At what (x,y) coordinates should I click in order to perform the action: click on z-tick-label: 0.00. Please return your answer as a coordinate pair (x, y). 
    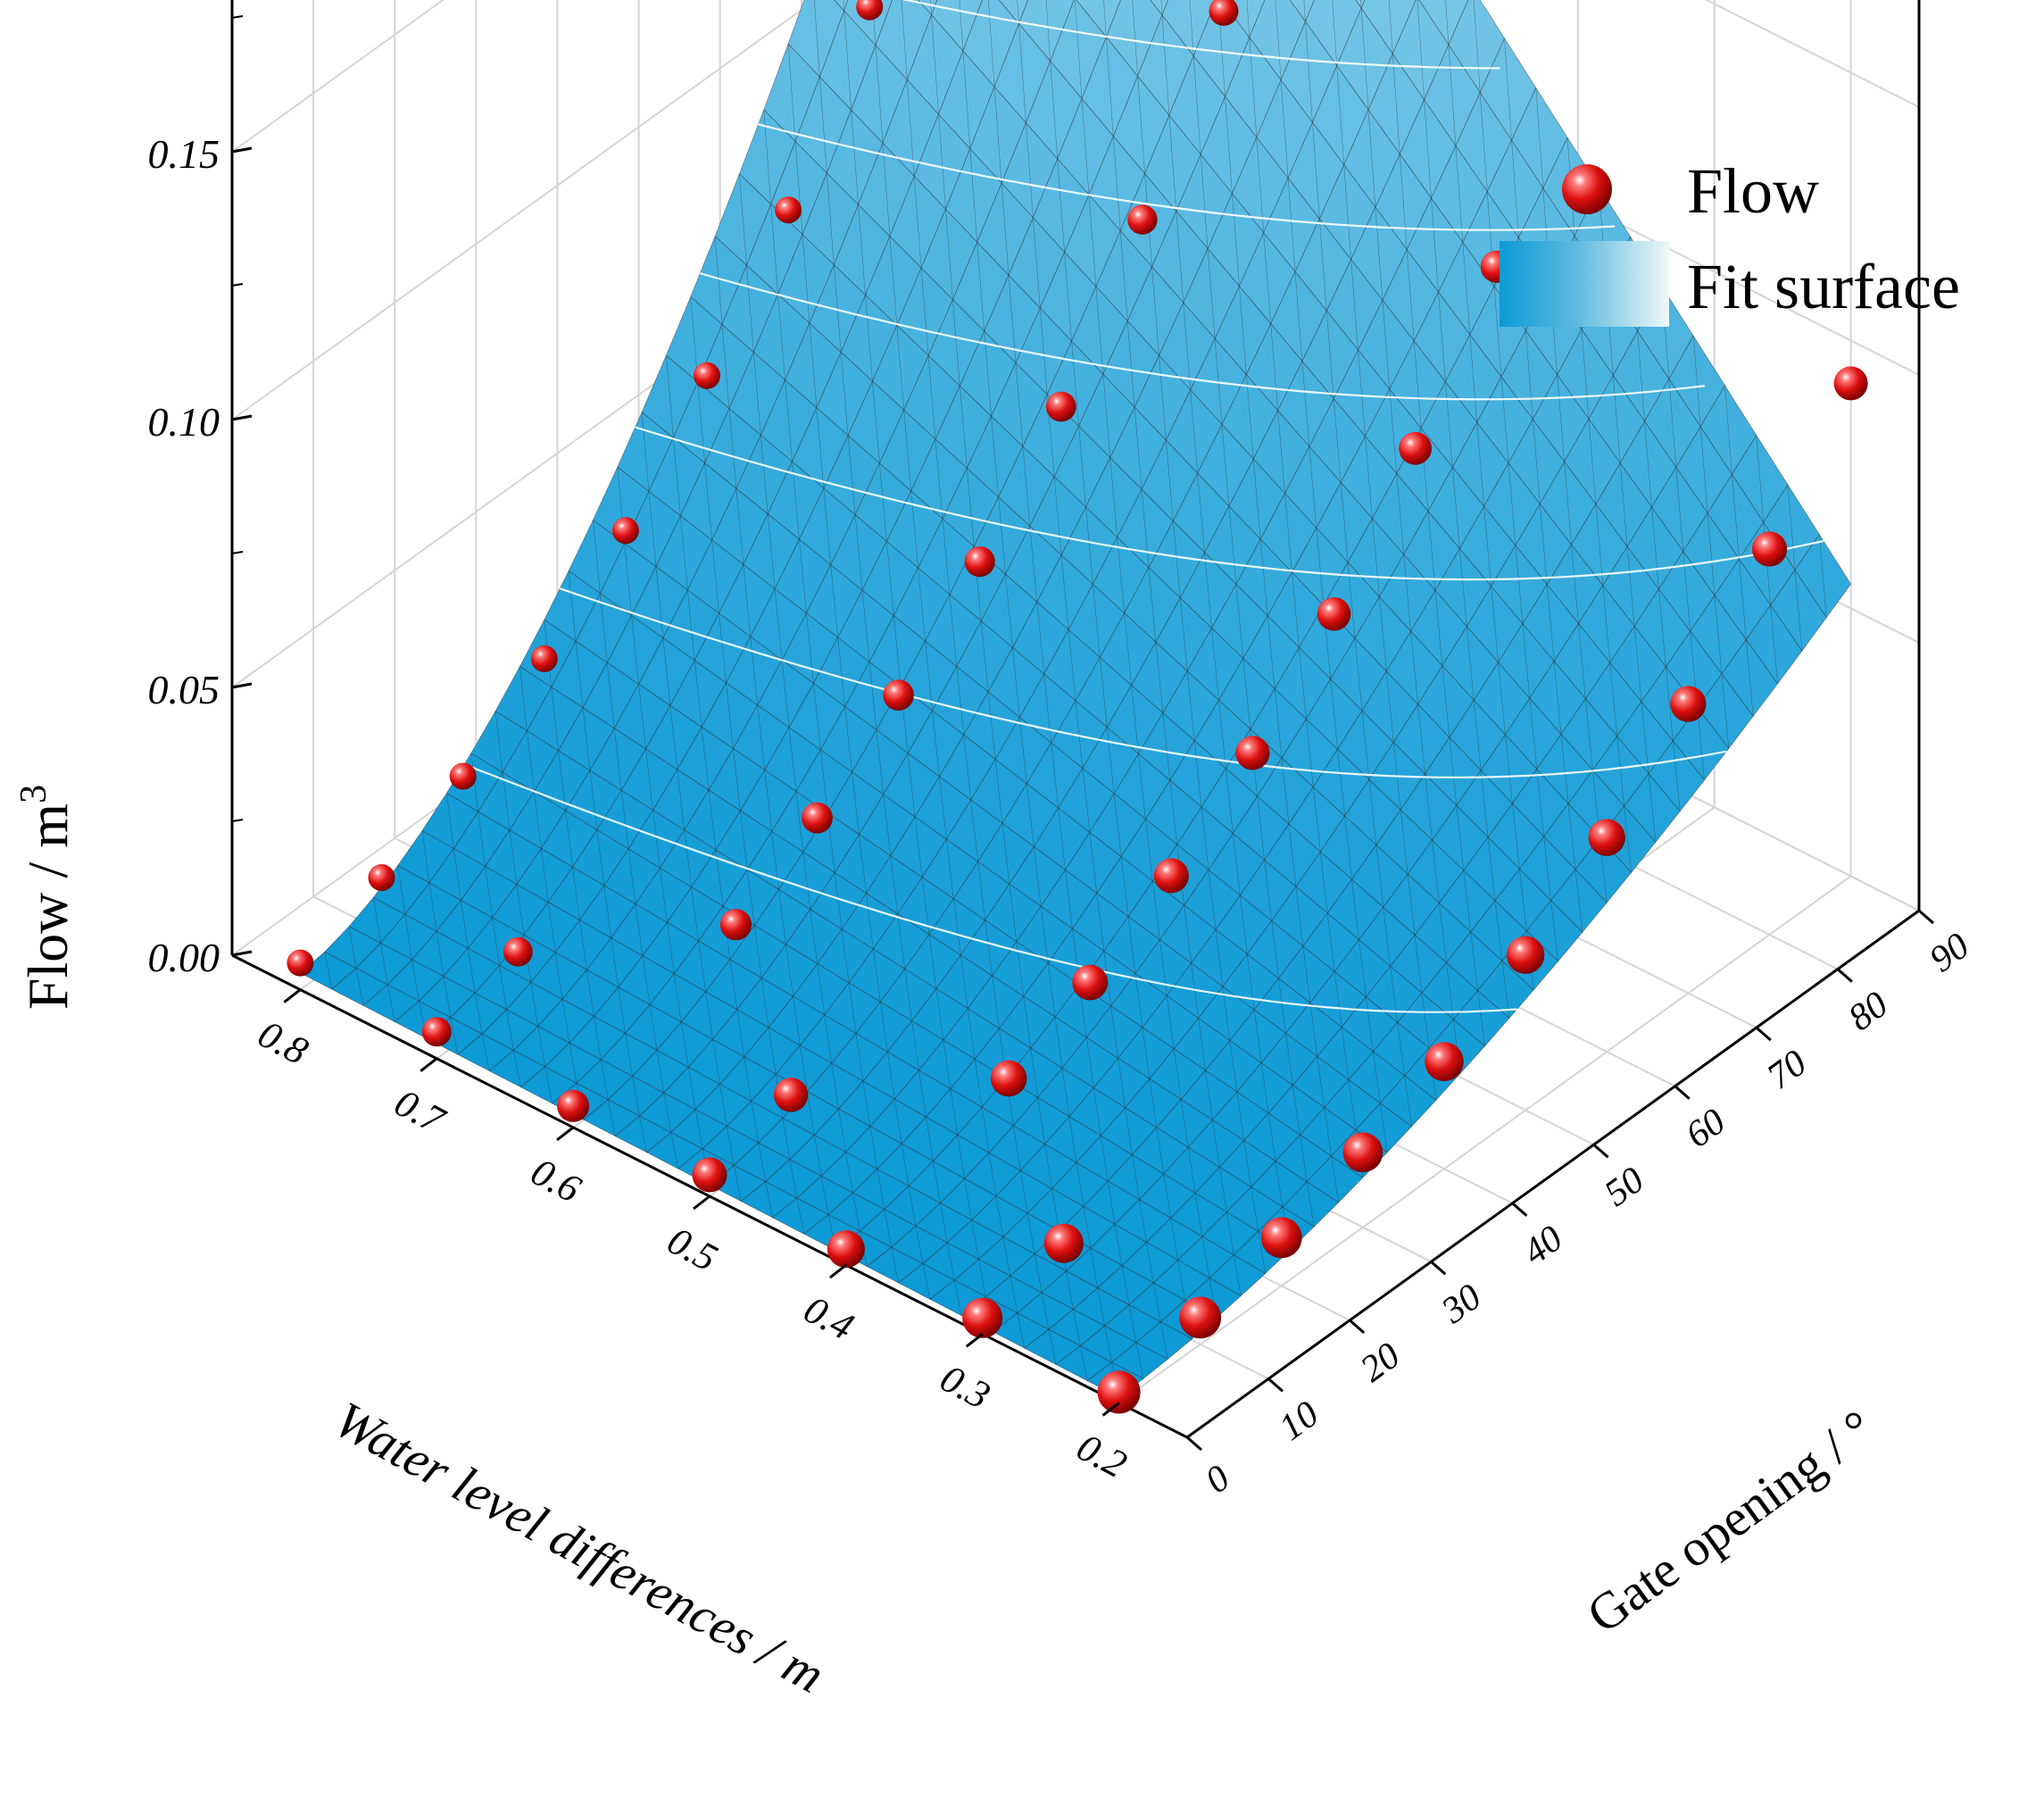
    Looking at the image, I should click on (184, 957).